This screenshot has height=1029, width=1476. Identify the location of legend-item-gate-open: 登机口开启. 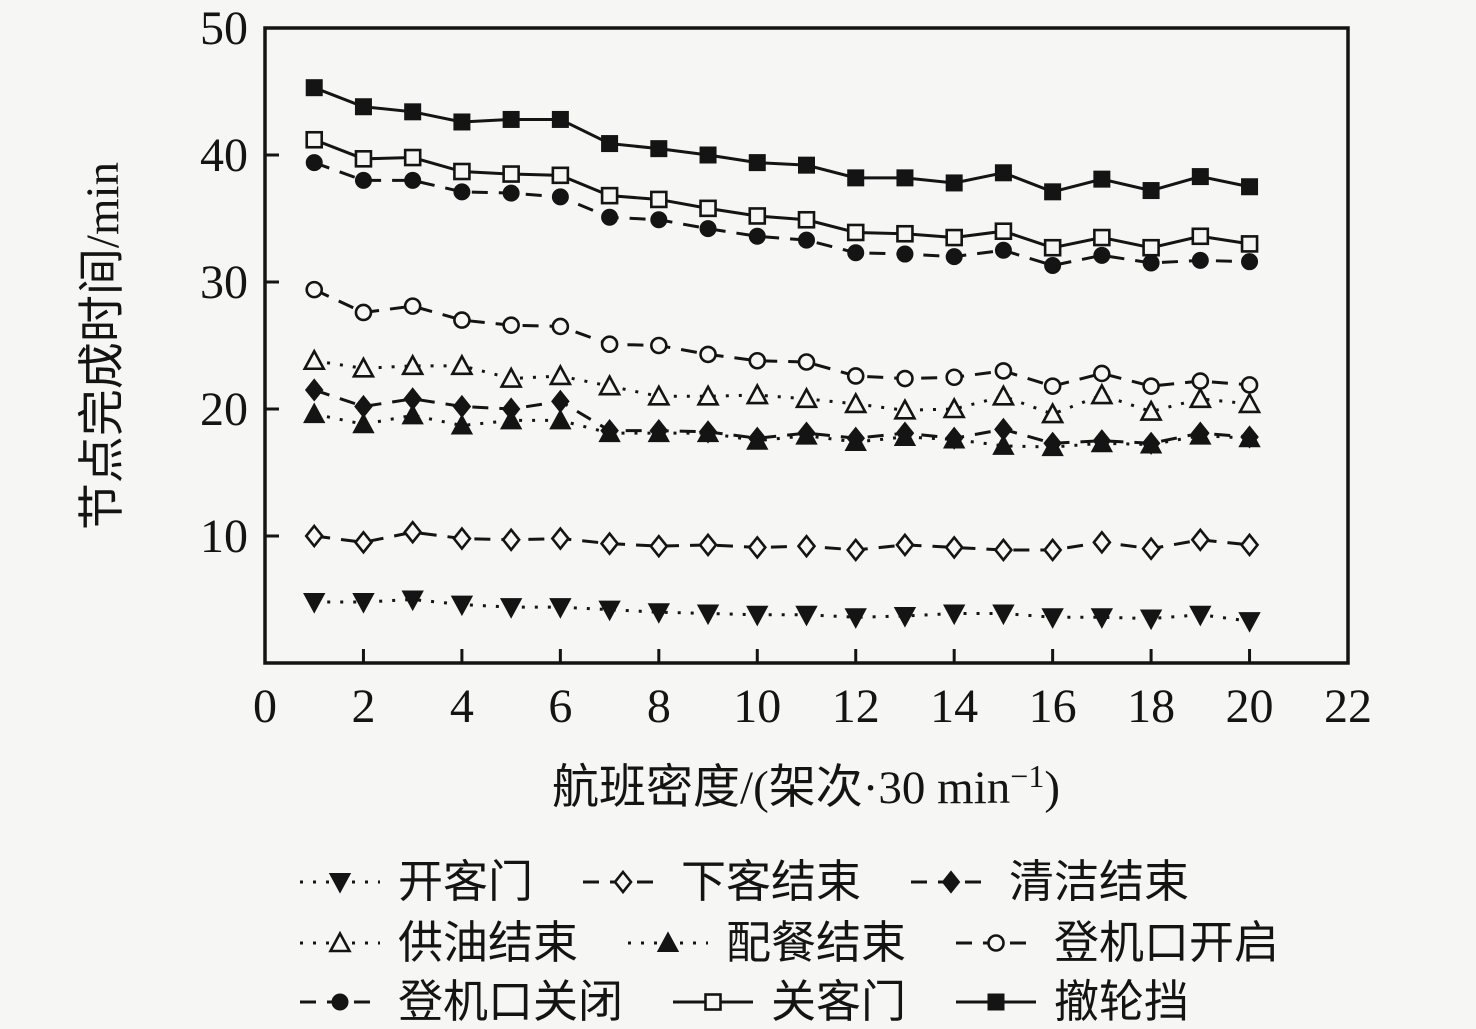
(1117, 943).